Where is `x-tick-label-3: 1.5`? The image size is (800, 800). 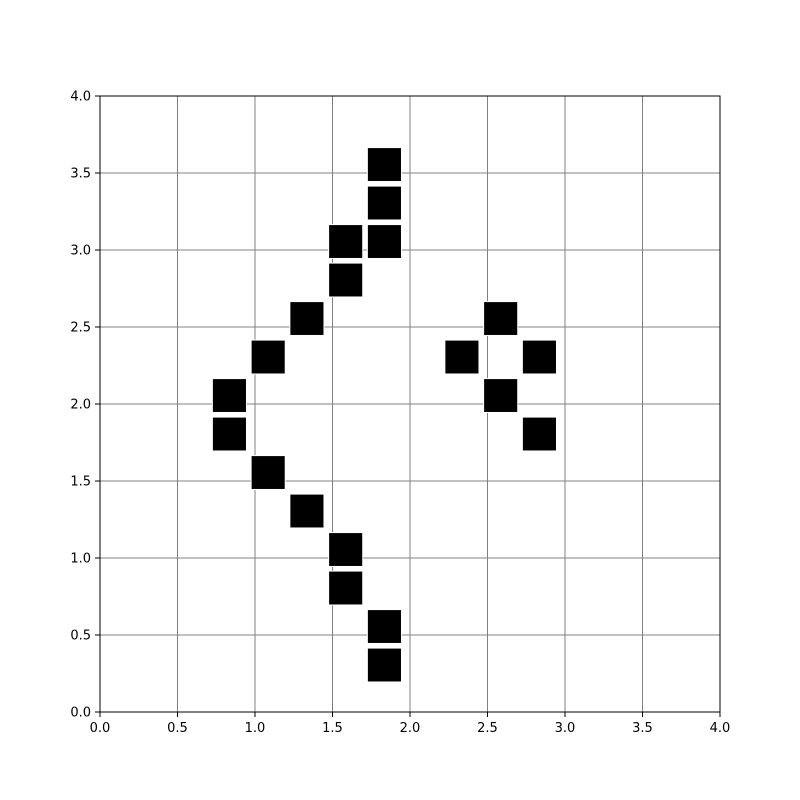
x-tick-label-3: 1.5 is located at coordinates (332, 728).